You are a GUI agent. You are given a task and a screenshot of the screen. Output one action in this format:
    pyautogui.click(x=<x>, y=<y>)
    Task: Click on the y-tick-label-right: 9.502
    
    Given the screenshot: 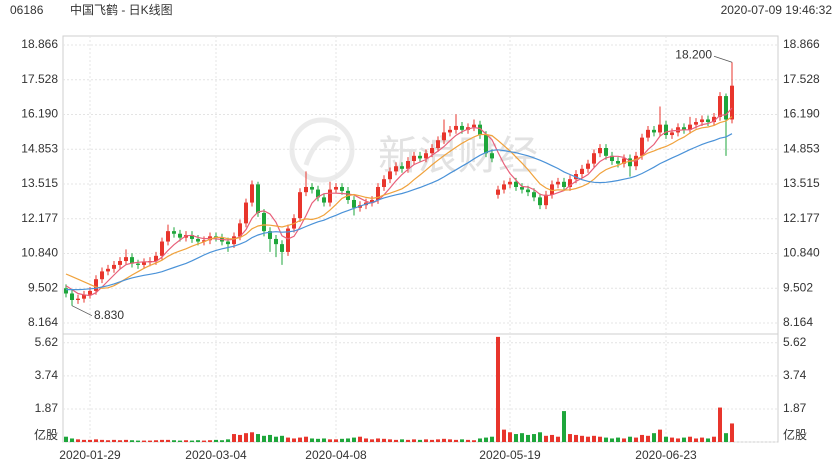 What is the action you would take?
    pyautogui.click(x=798, y=287)
    